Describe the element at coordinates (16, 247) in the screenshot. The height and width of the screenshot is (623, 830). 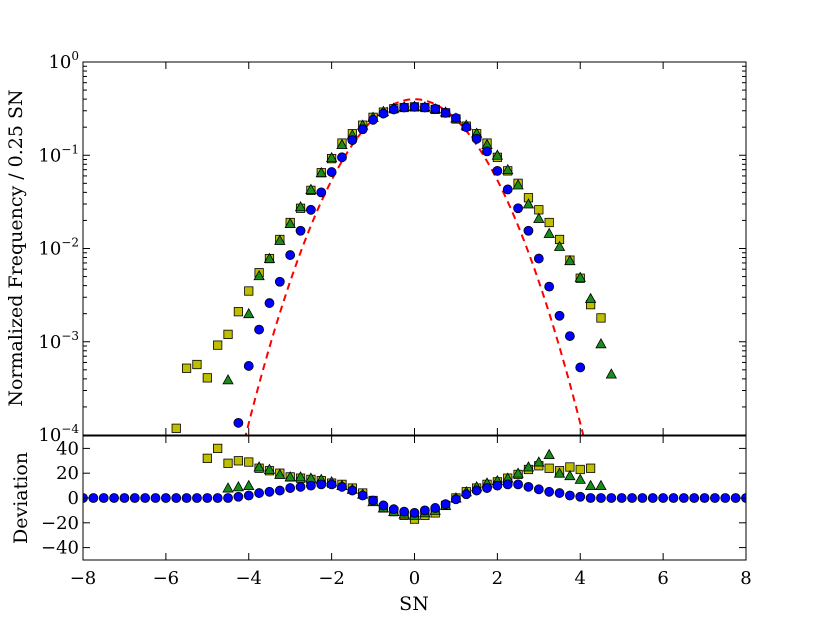
I see `top-y-axis-label: Normalized Frequency / 0.25 SN` at that location.